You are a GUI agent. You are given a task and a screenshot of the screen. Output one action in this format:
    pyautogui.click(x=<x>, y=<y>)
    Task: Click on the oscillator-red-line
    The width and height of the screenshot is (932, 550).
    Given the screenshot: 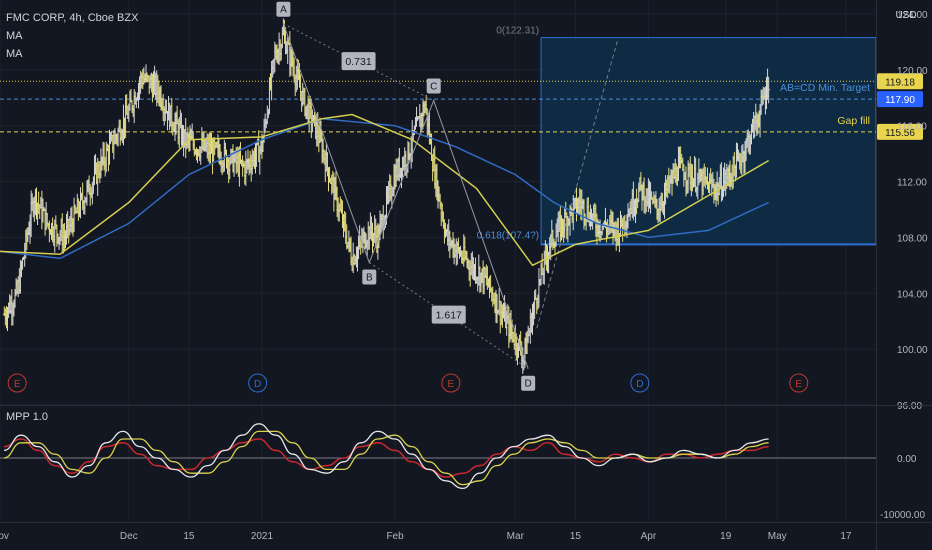 What is the action you would take?
    pyautogui.click(x=386, y=458)
    